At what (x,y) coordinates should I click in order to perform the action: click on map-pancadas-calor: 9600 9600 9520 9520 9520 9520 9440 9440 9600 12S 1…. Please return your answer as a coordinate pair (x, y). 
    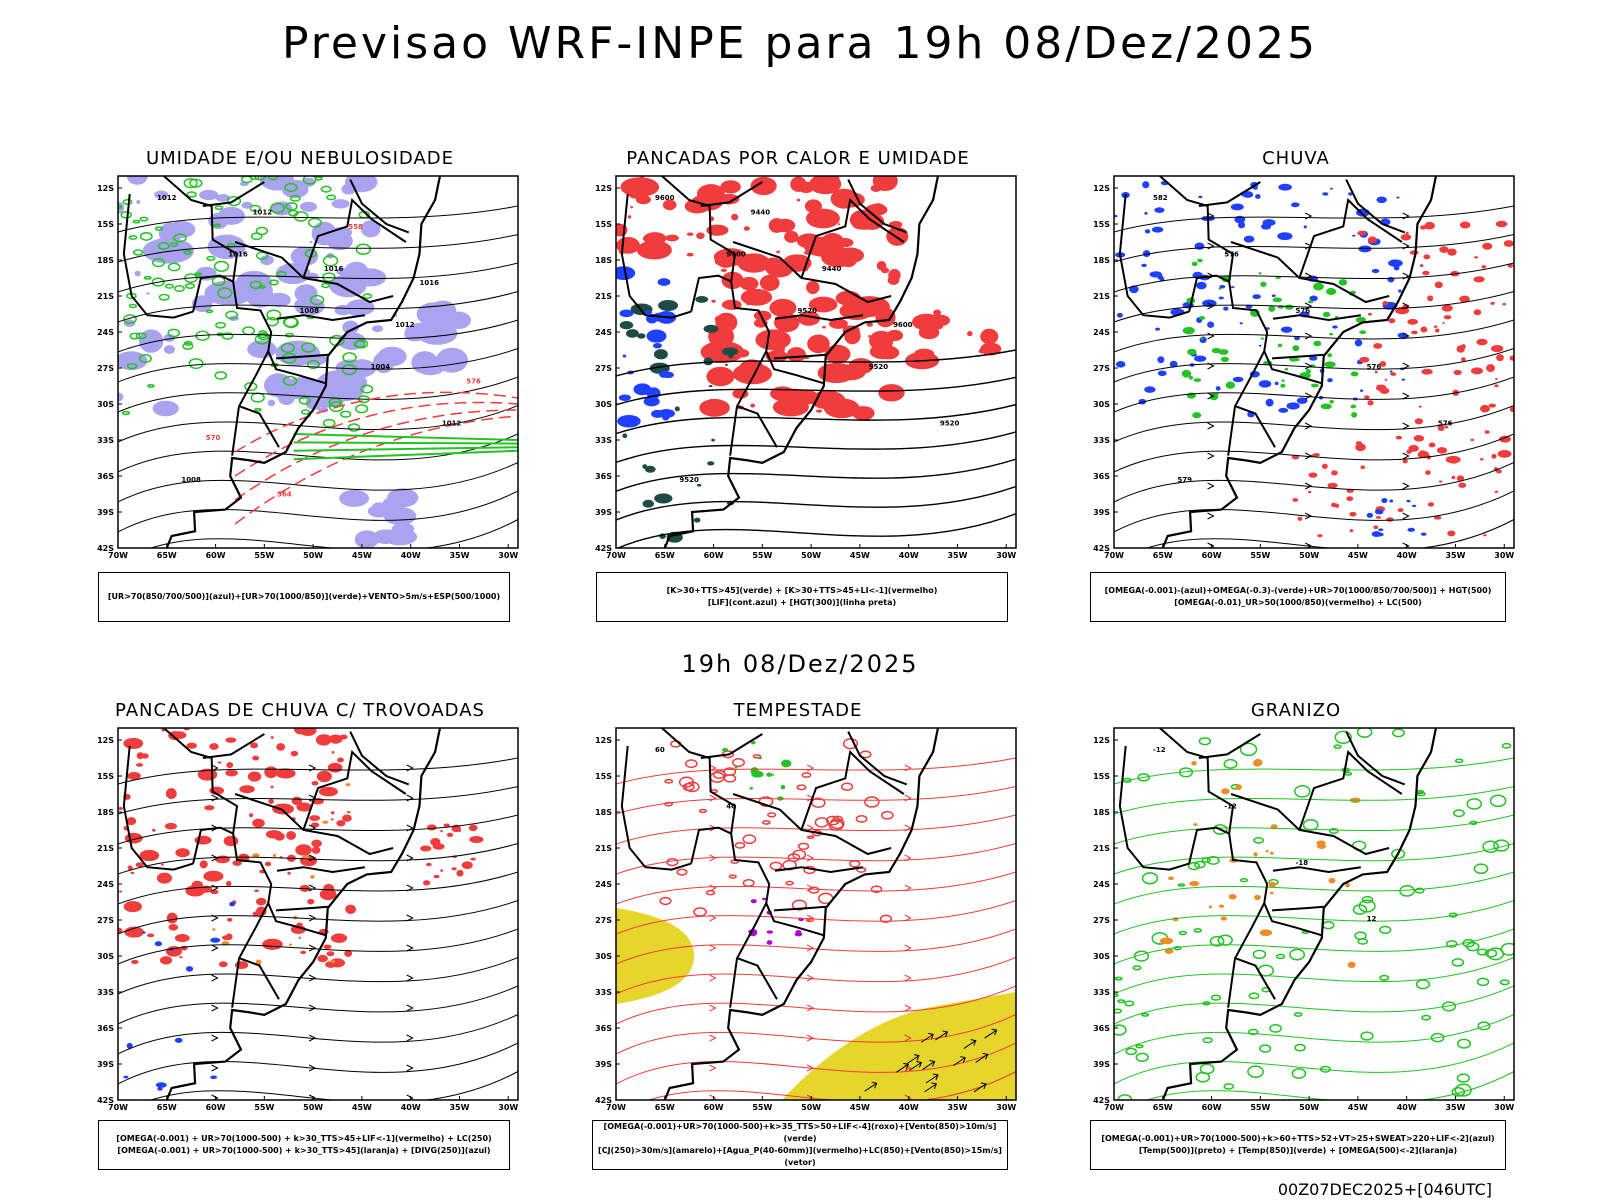
    Looking at the image, I should click on (798, 389).